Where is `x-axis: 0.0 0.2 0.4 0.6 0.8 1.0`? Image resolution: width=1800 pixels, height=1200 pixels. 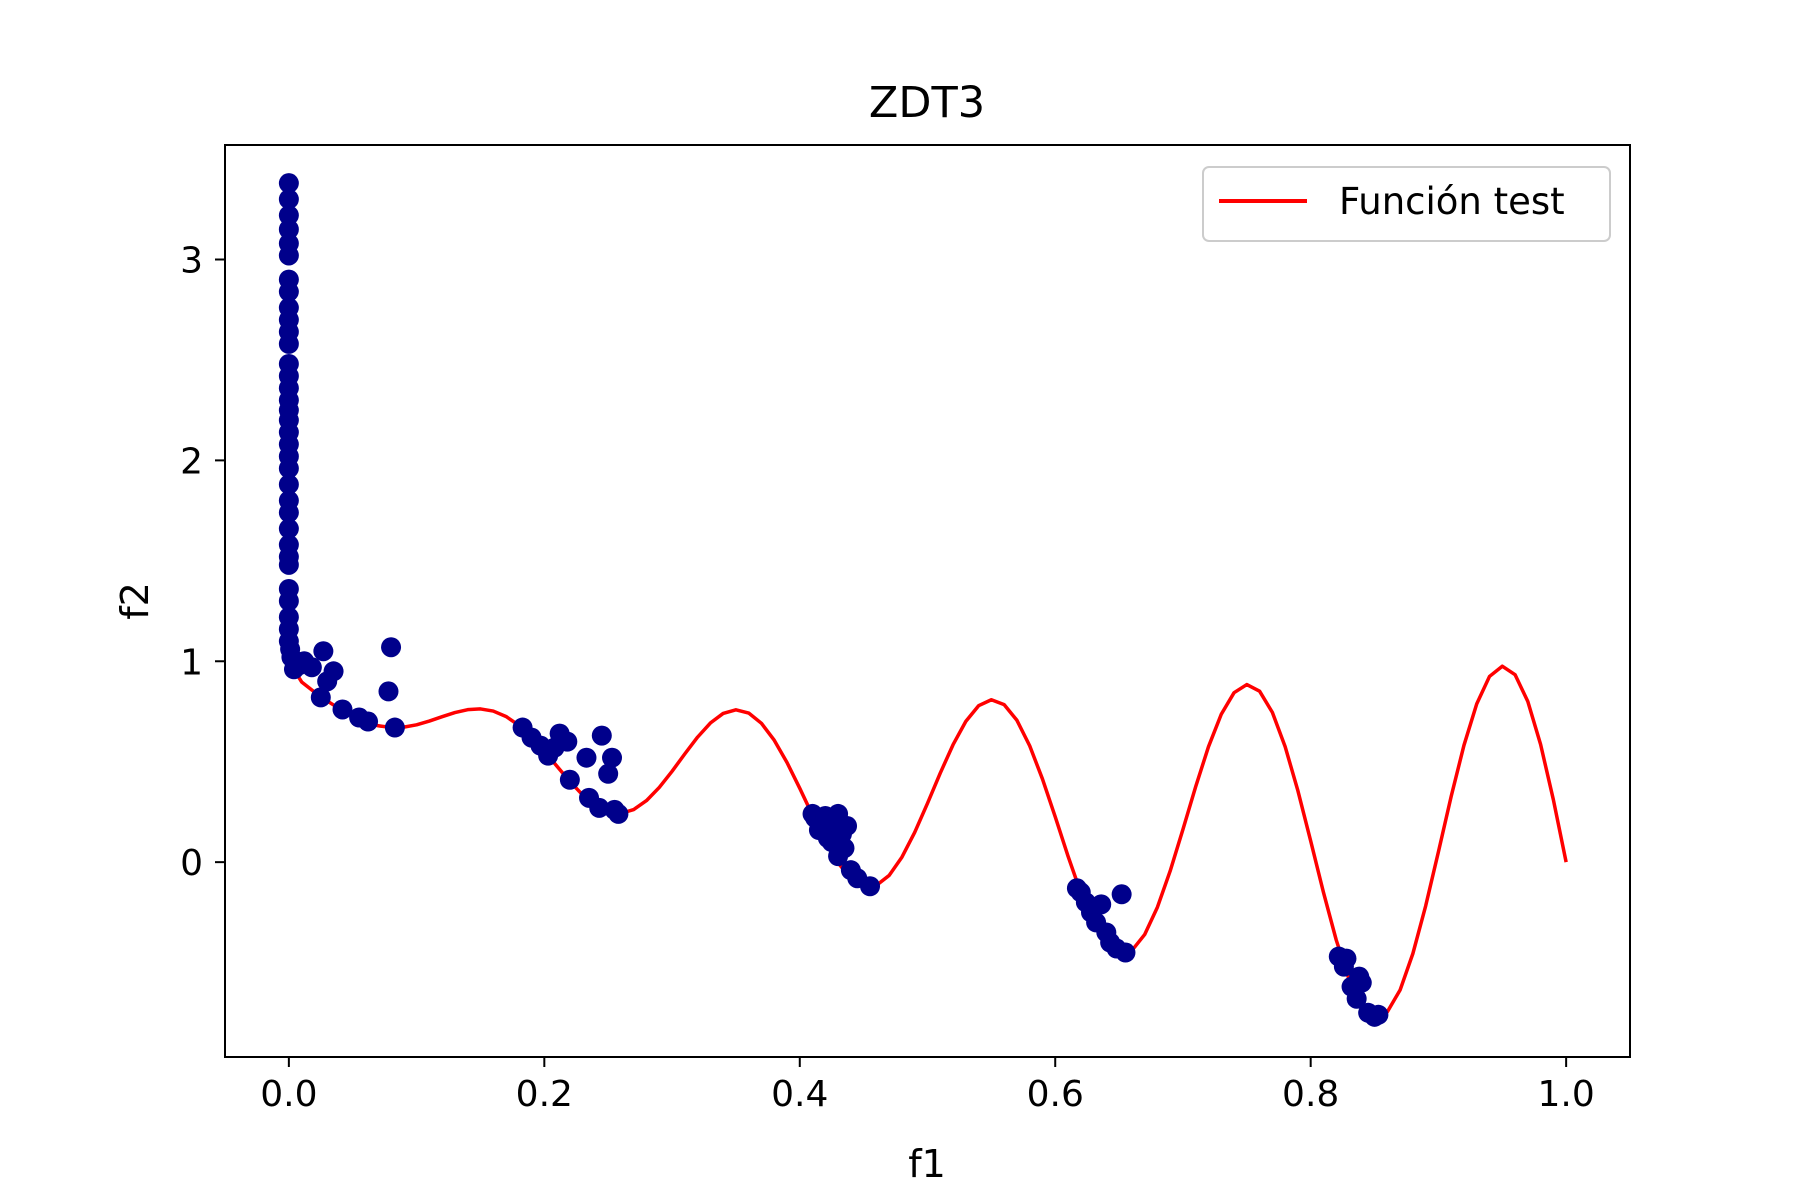 x-axis: 0.0 0.2 0.4 0.6 0.8 1.0 is located at coordinates (927, 1086).